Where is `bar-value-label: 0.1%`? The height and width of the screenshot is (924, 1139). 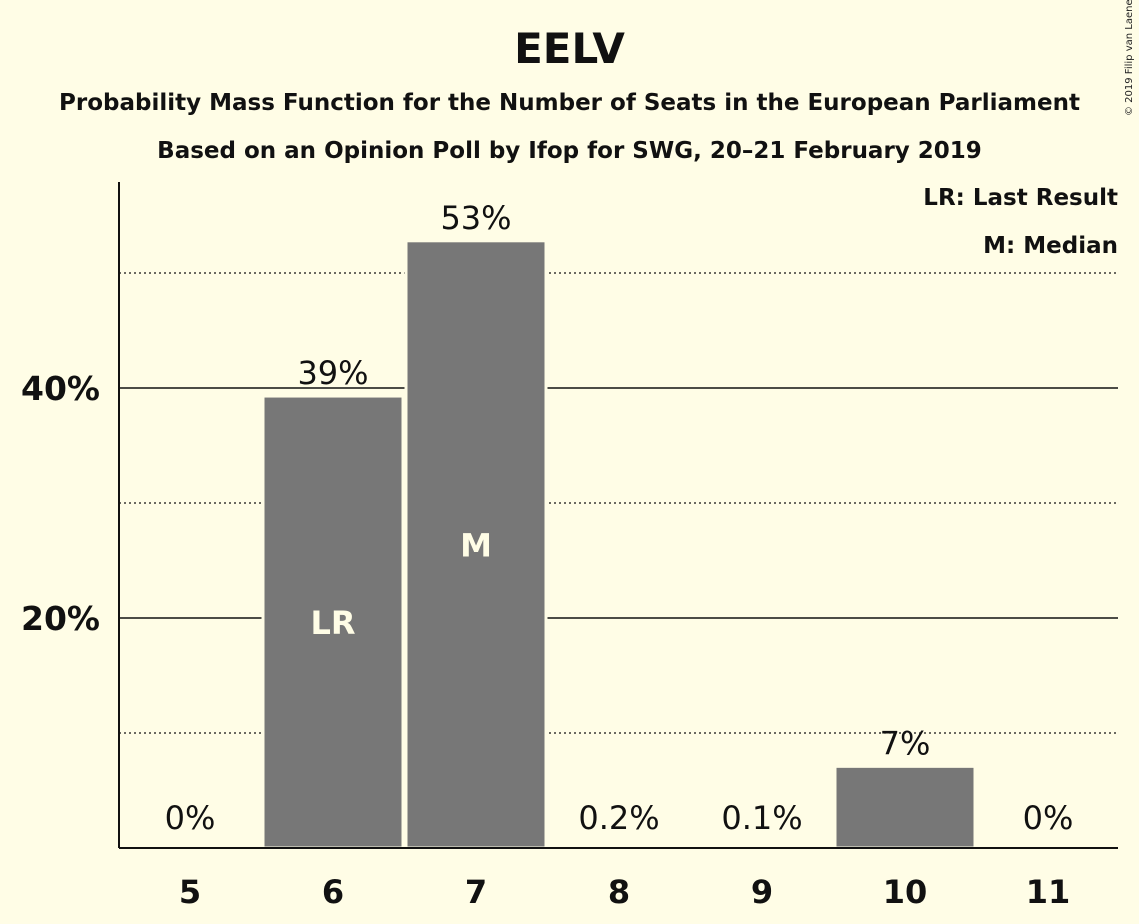
bar-value-label: 0.1% is located at coordinates (761, 818).